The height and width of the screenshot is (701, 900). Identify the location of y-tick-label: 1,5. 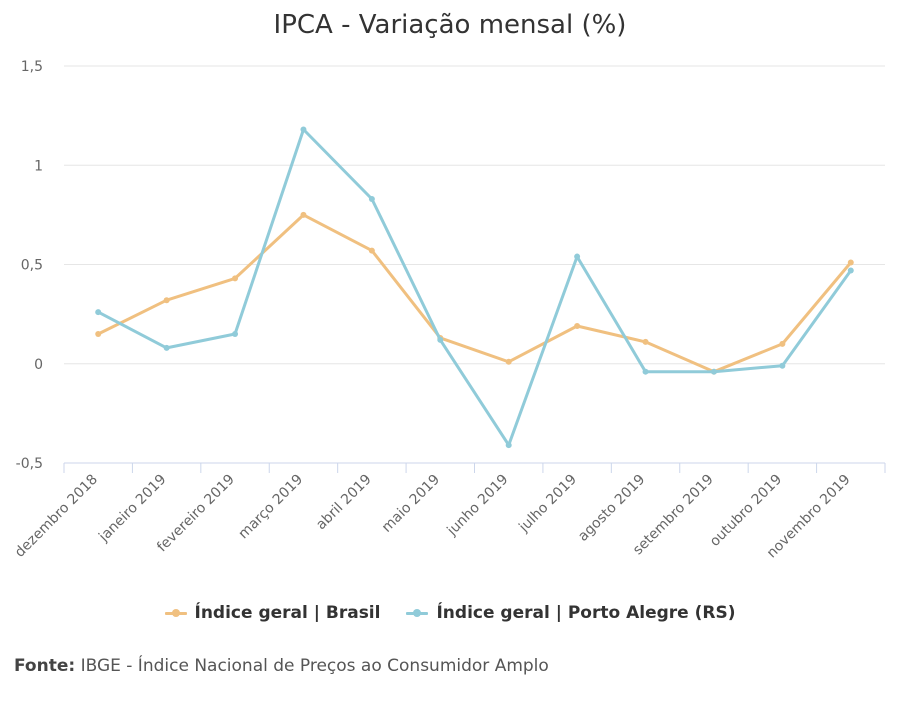
(32, 67).